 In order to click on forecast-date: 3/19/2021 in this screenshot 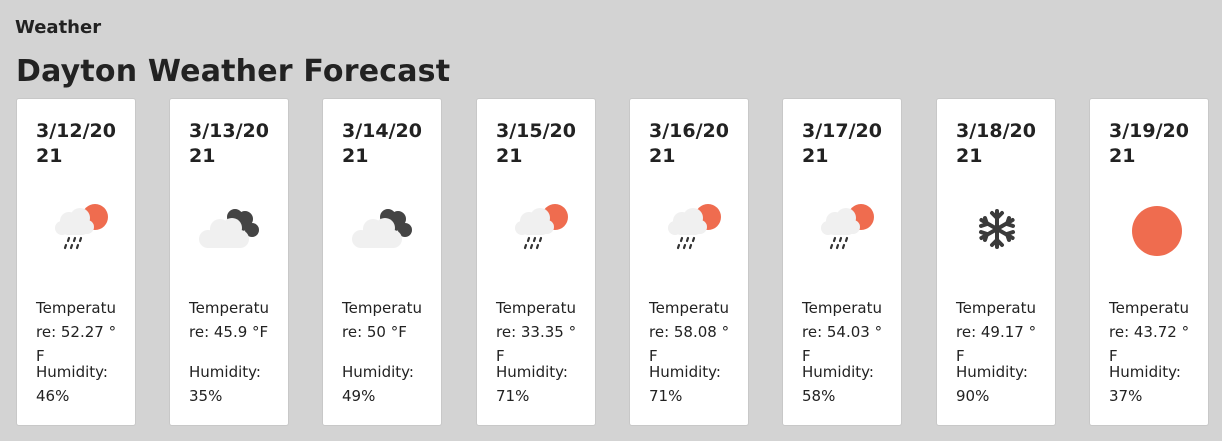, I will do `click(1149, 143)`.